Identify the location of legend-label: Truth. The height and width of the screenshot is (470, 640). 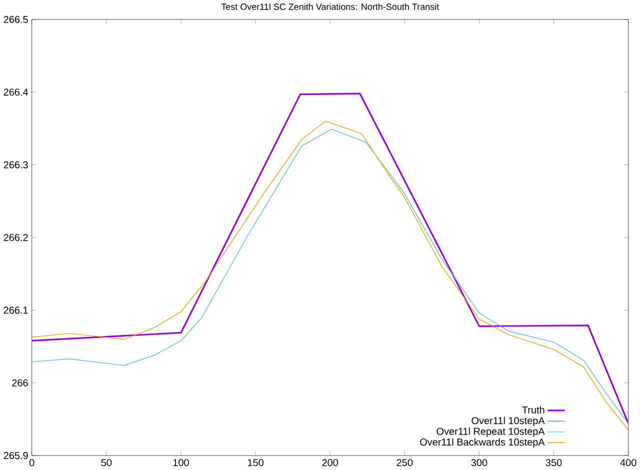
(533, 410).